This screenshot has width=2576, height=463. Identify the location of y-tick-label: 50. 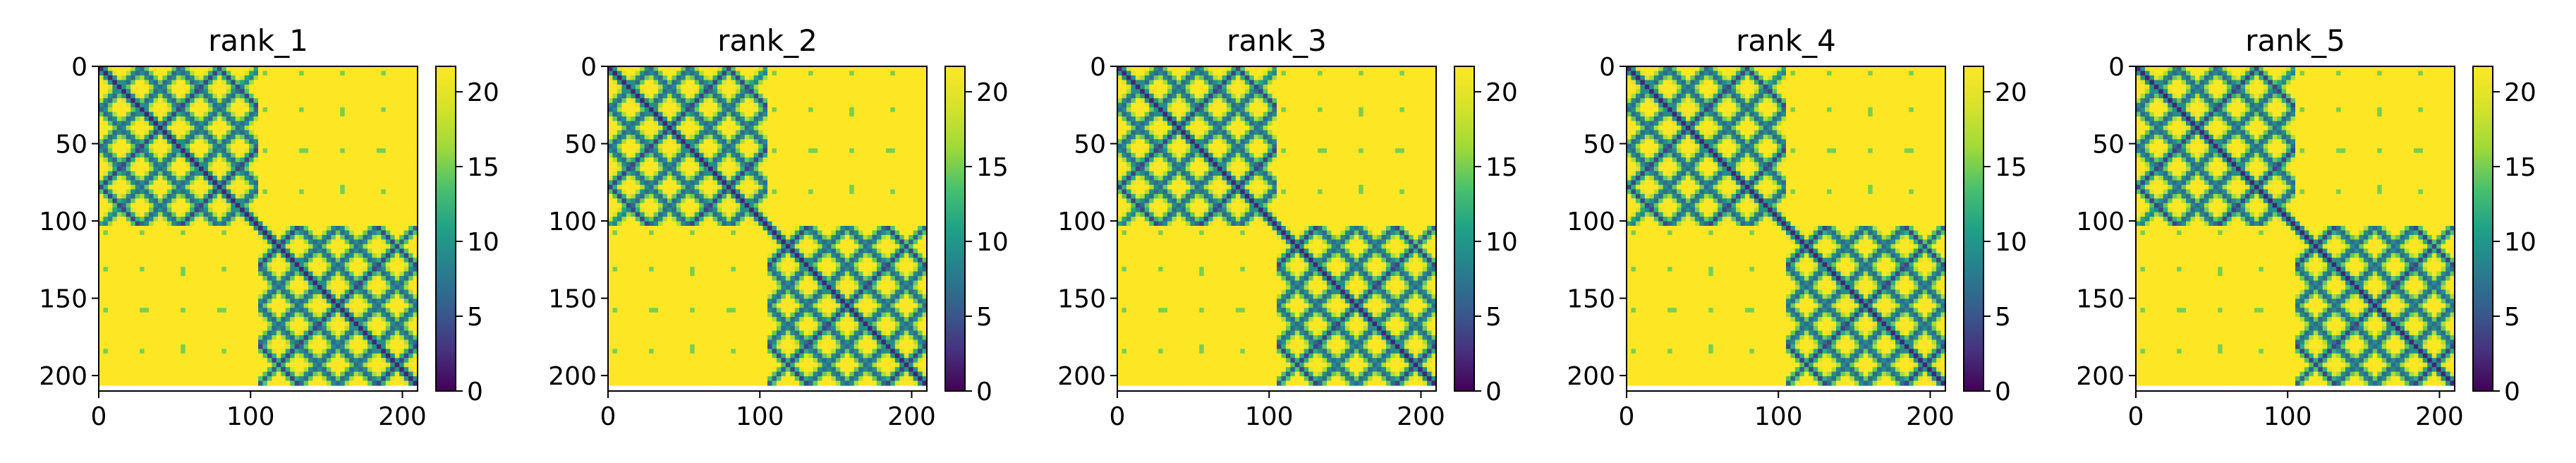
(71, 145).